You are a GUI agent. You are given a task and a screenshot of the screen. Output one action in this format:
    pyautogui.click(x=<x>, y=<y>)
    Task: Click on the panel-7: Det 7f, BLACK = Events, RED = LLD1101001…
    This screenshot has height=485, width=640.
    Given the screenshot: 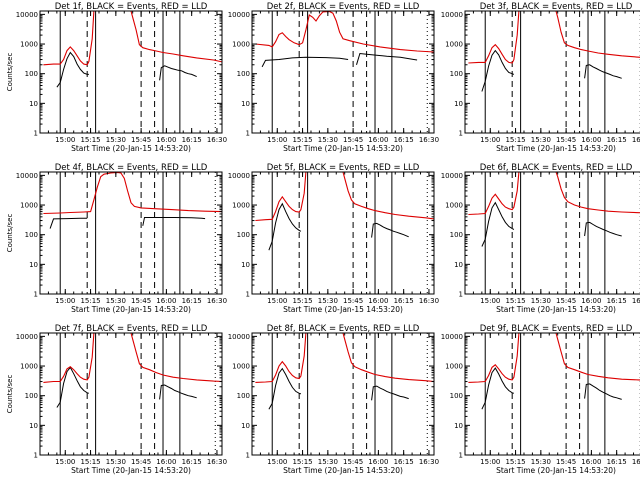 What is the action you would take?
    pyautogui.click(x=116, y=399)
    